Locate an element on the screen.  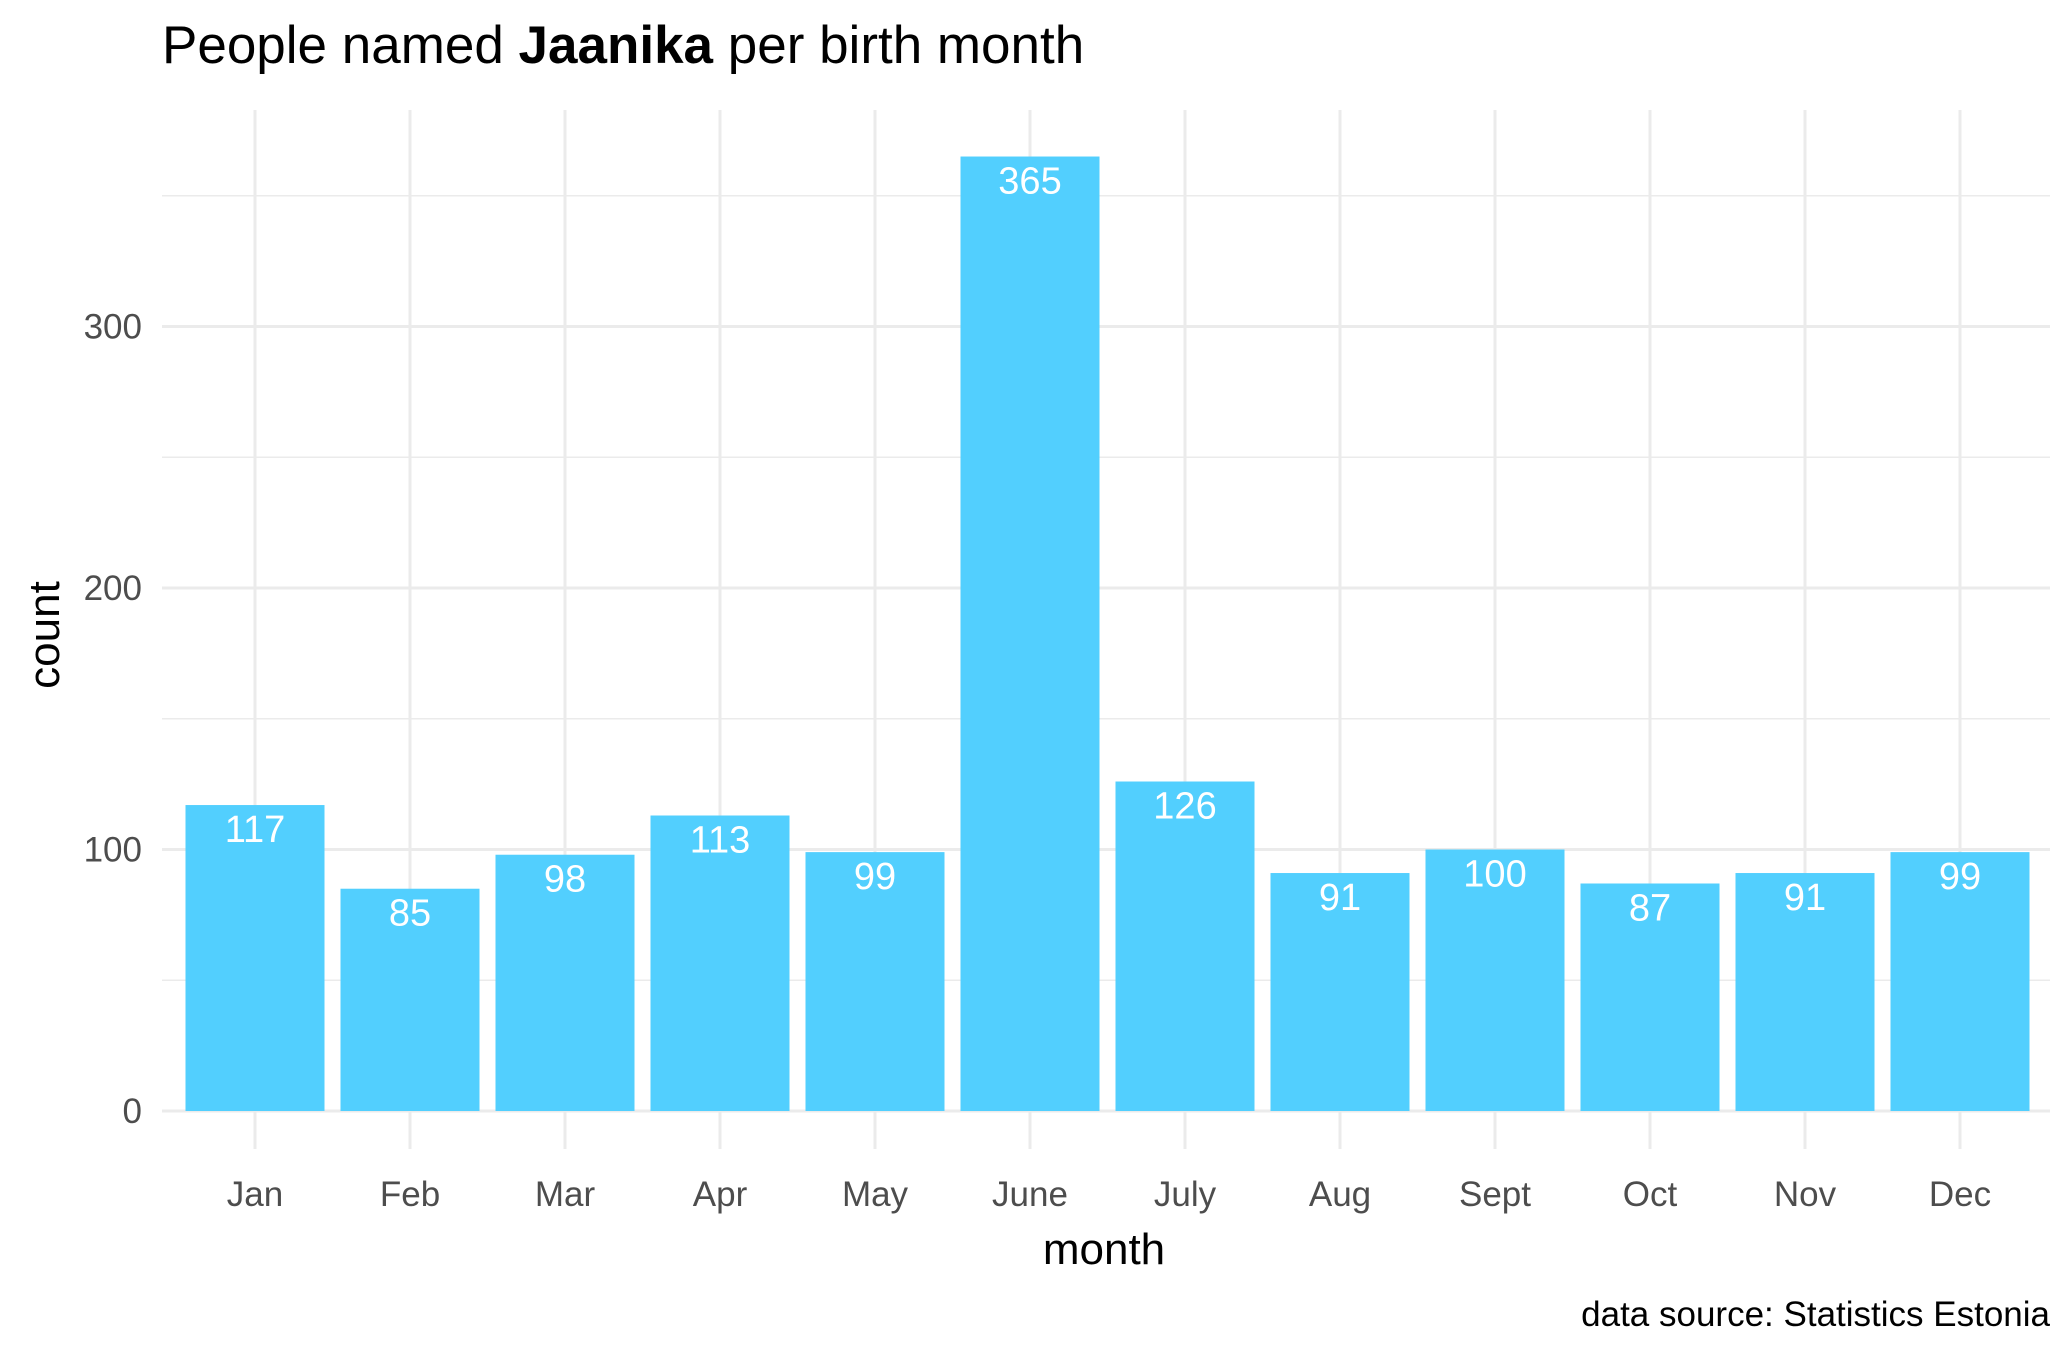
chart-title-suffix: per birth month is located at coordinates (898, 45).